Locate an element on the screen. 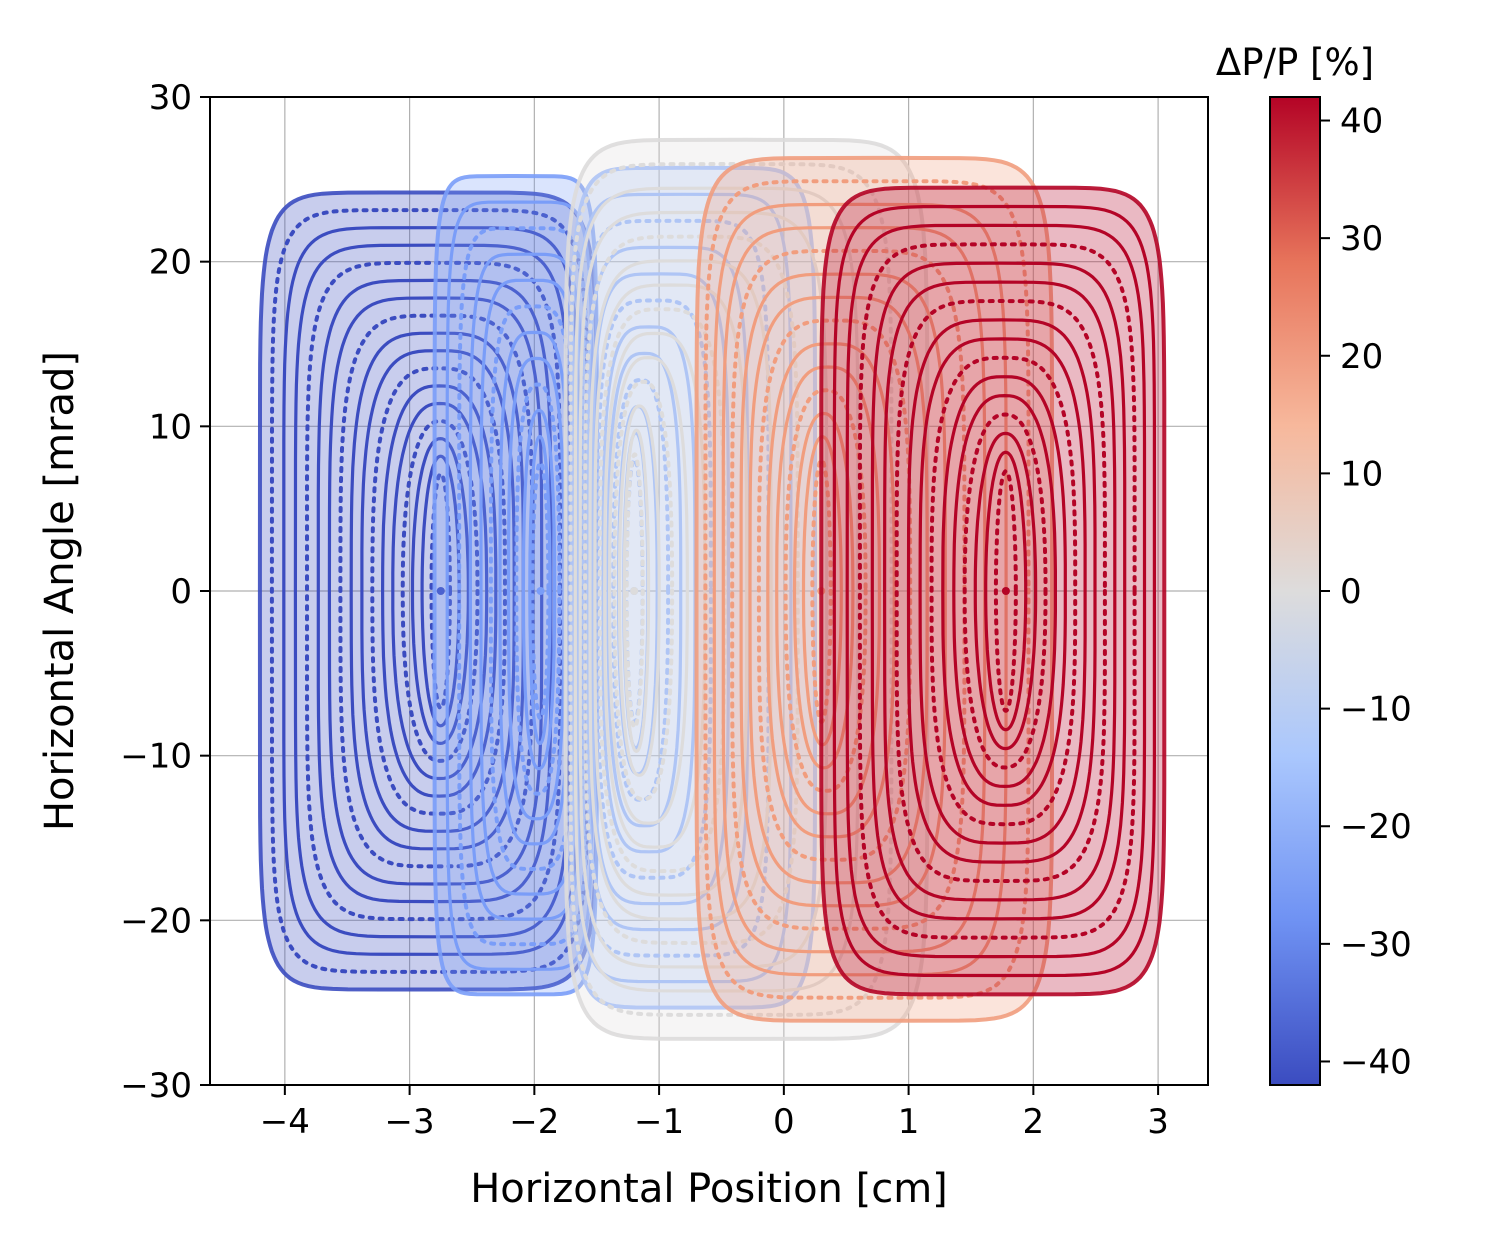 This screenshot has height=1246, width=1495. y-tick-label: 0 is located at coordinates (181, 592).